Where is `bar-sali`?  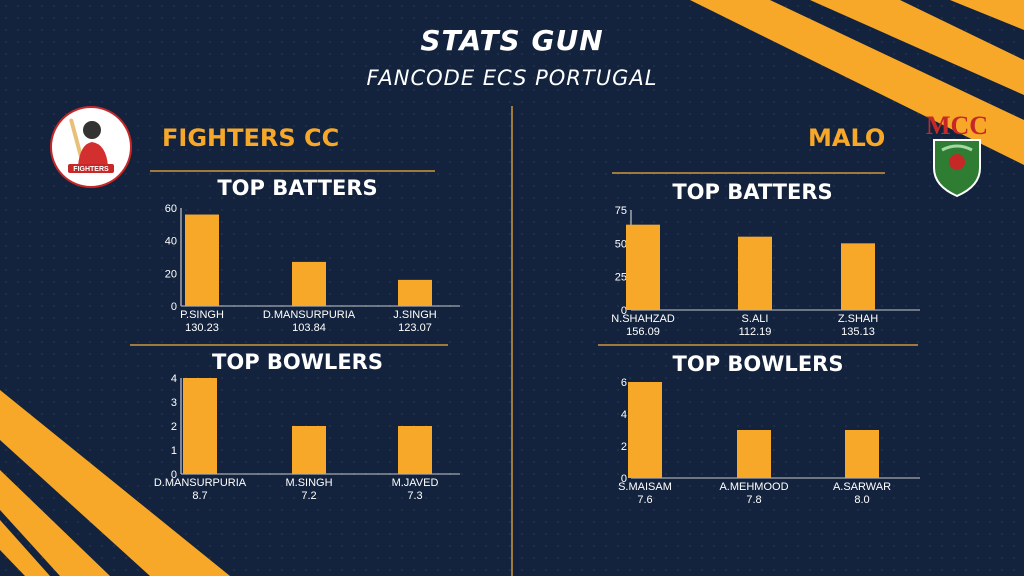 bar-sali is located at coordinates (755, 273).